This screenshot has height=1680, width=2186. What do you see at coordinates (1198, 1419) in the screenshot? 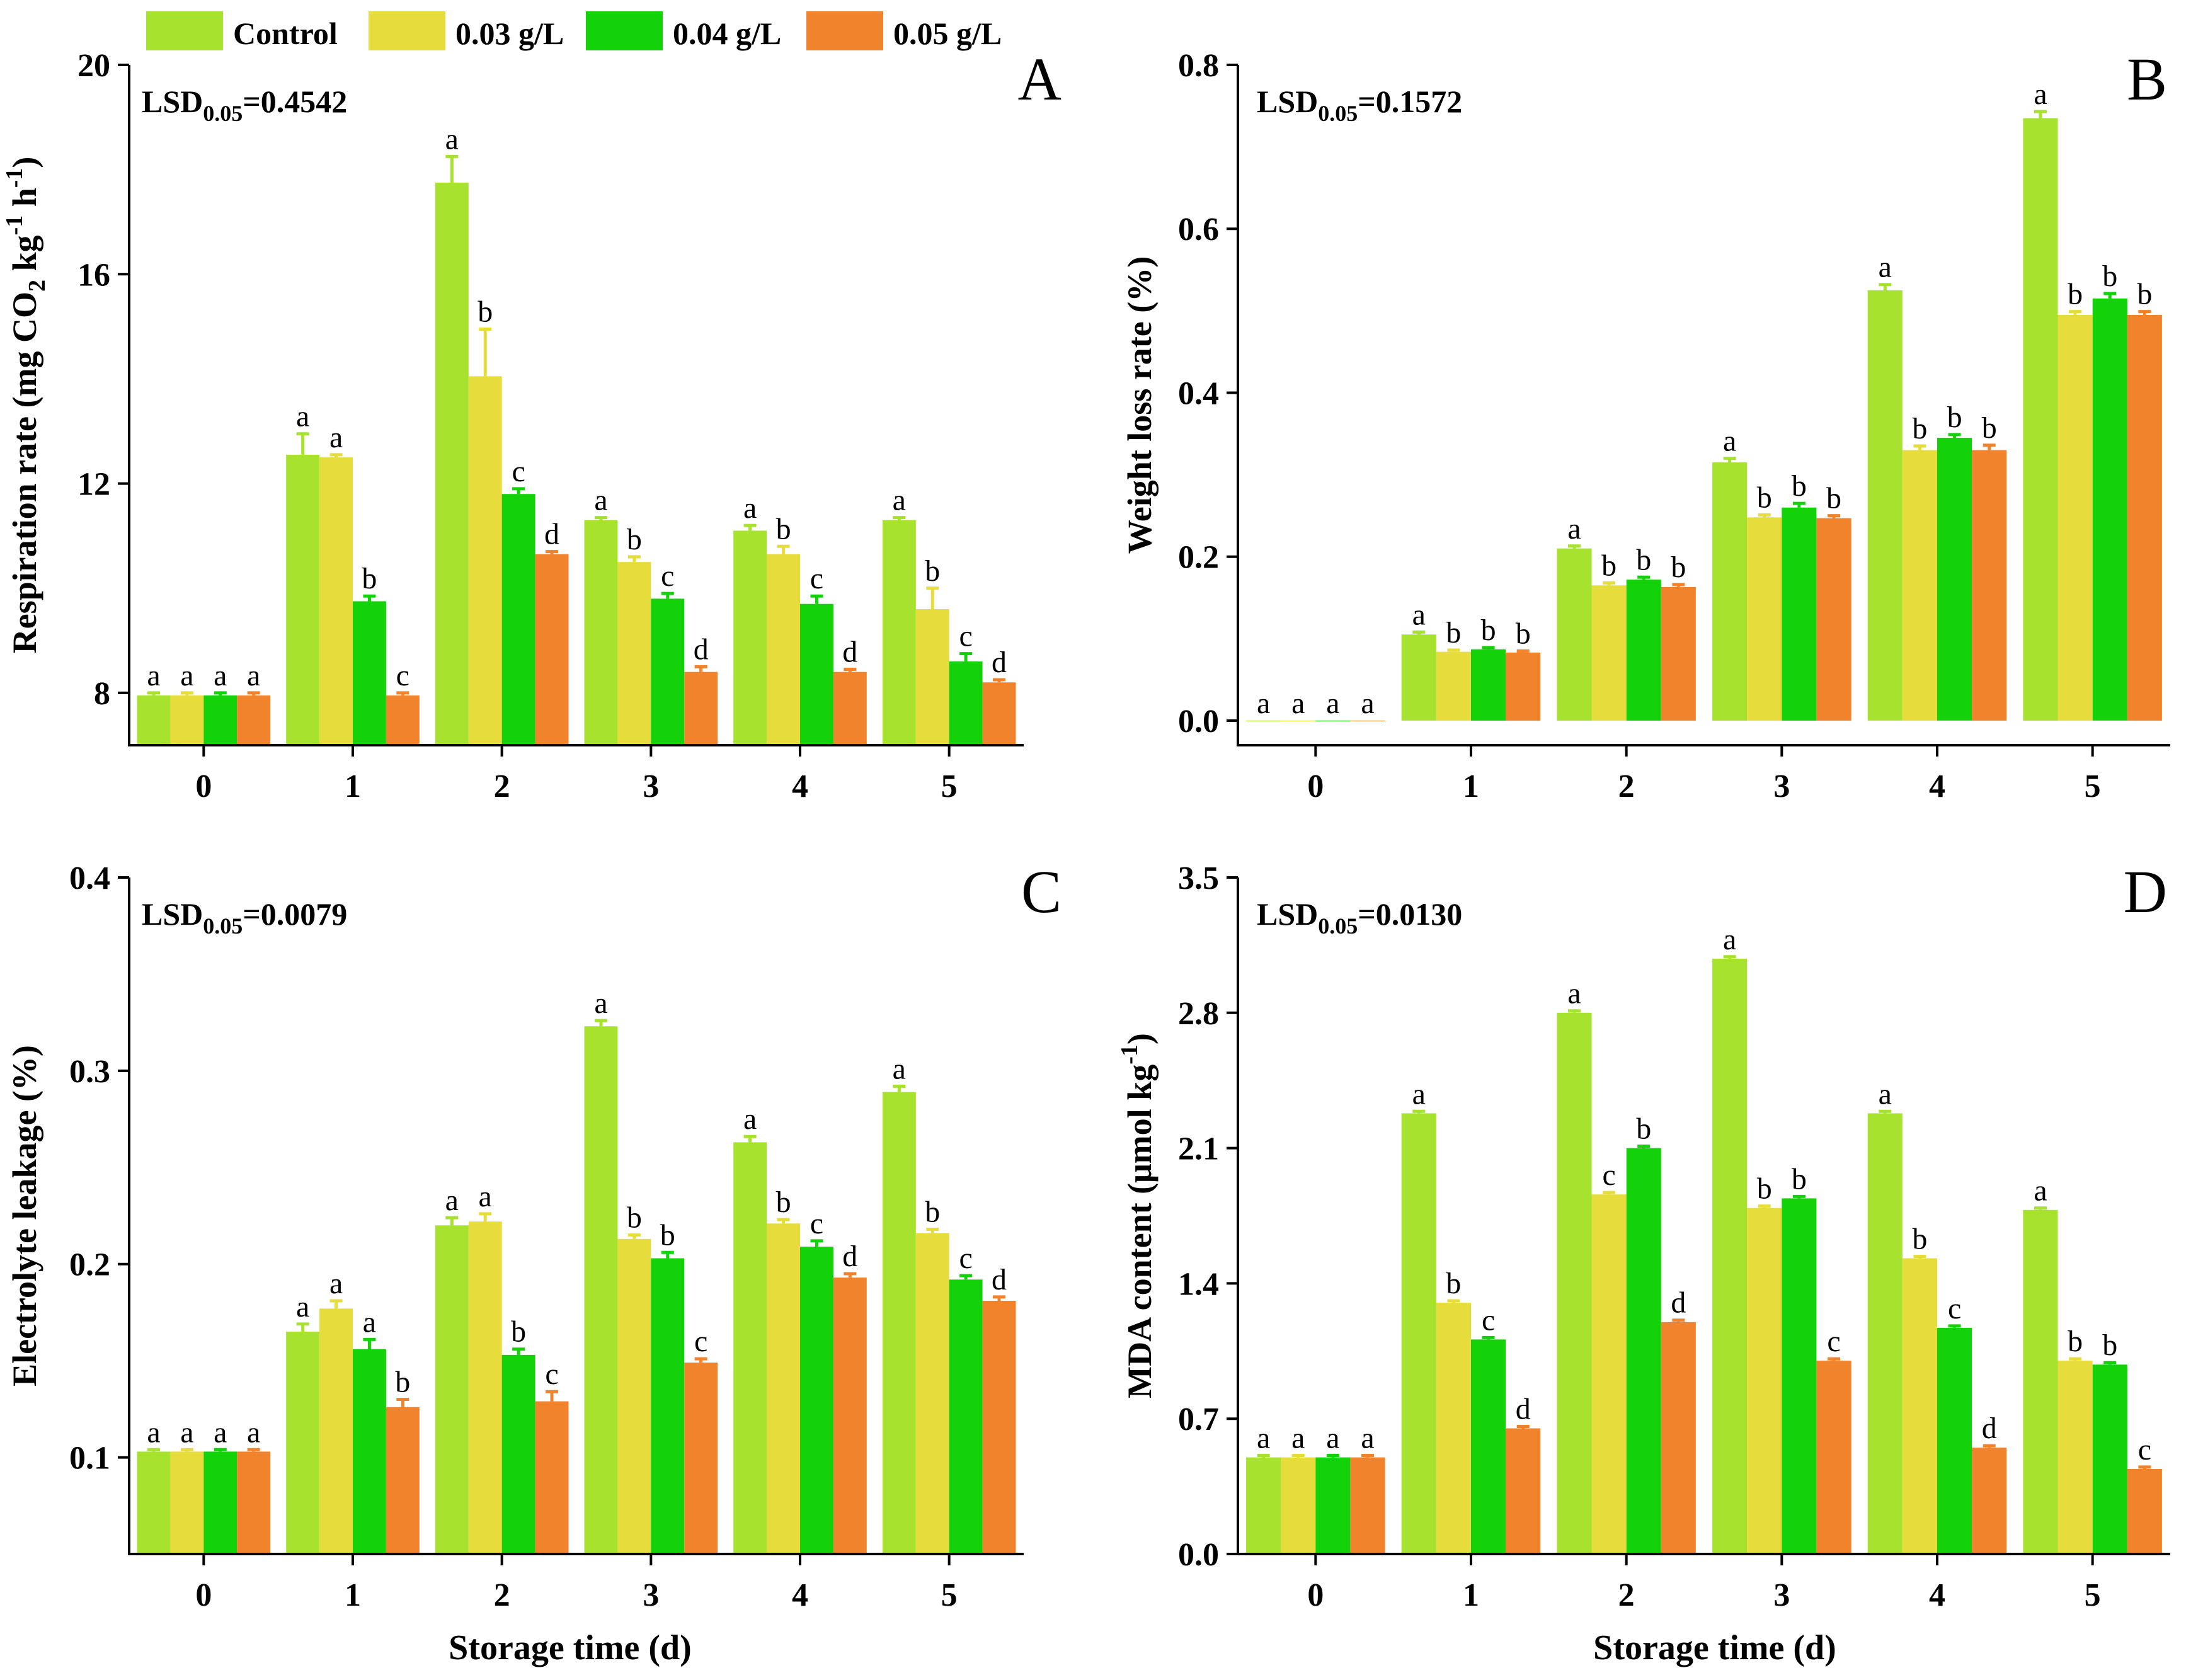
I see `y-tick-label: 0.7` at bounding box center [1198, 1419].